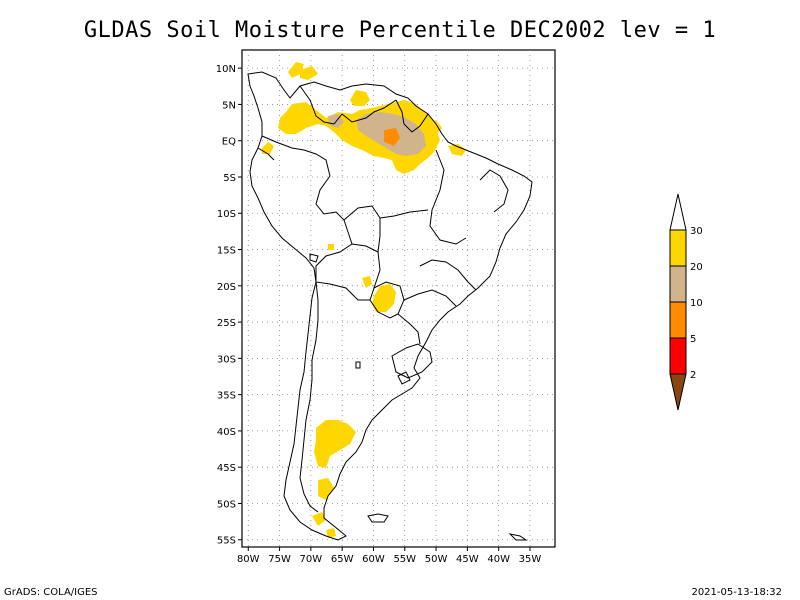  What do you see at coordinates (326, 489) in the screenshot?
I see `shade-patagonia2-lt30` at bounding box center [326, 489].